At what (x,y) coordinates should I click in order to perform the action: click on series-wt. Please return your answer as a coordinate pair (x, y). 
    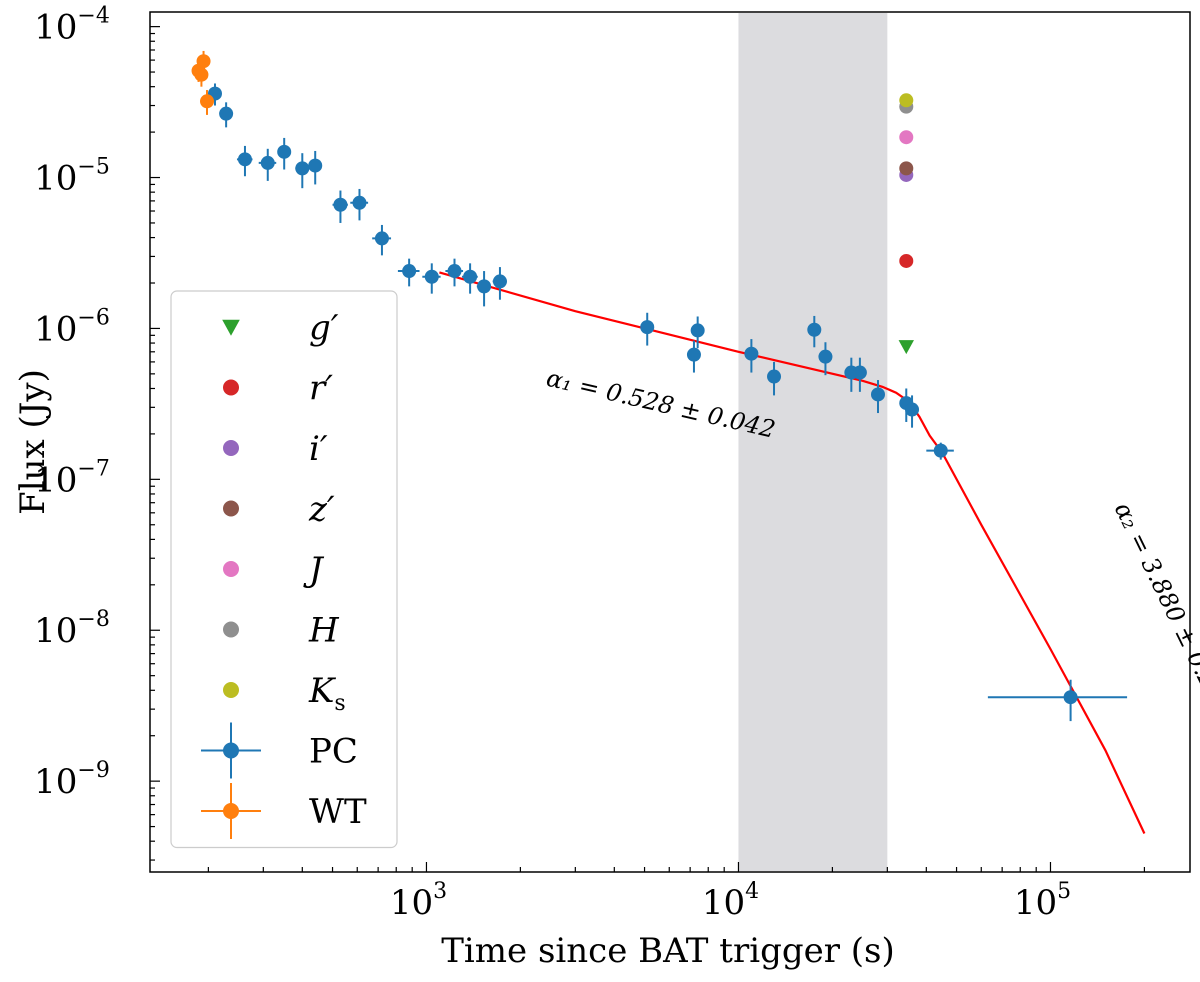
    Looking at the image, I should click on (203, 82).